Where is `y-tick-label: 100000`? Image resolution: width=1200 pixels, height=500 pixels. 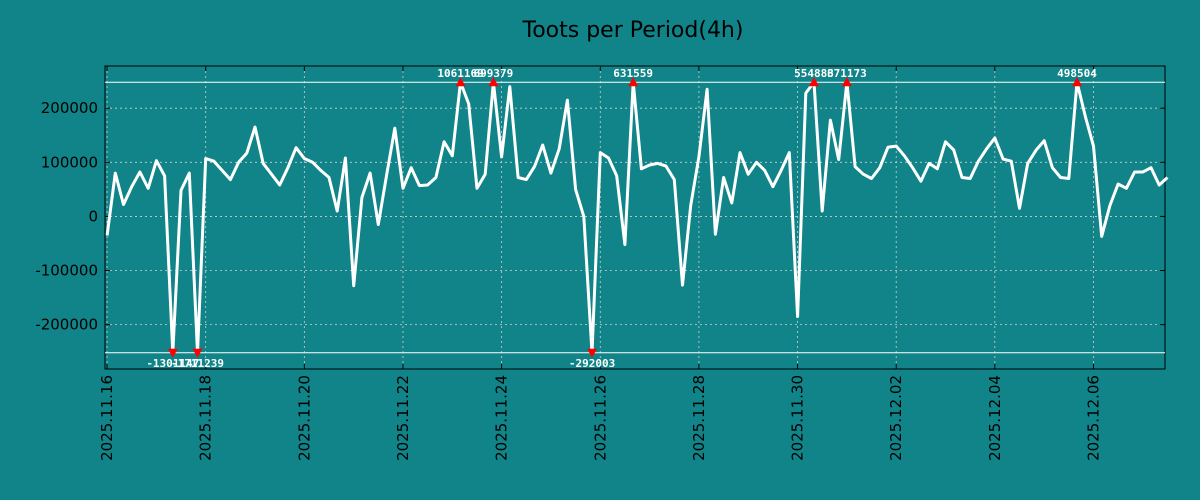
y-tick-label: 100000 is located at coordinates (69, 162).